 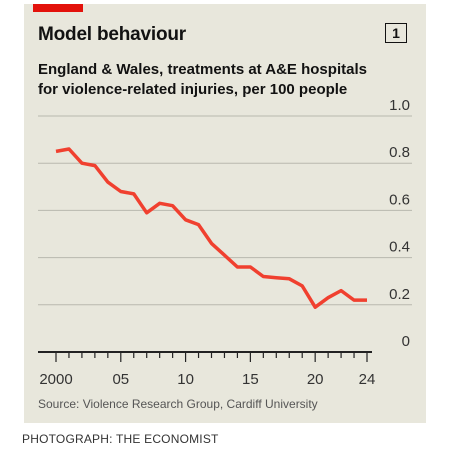 What do you see at coordinates (120, 439) in the screenshot?
I see `photo-credit: PHOTOGRAPH: THE ECONOMIST` at bounding box center [120, 439].